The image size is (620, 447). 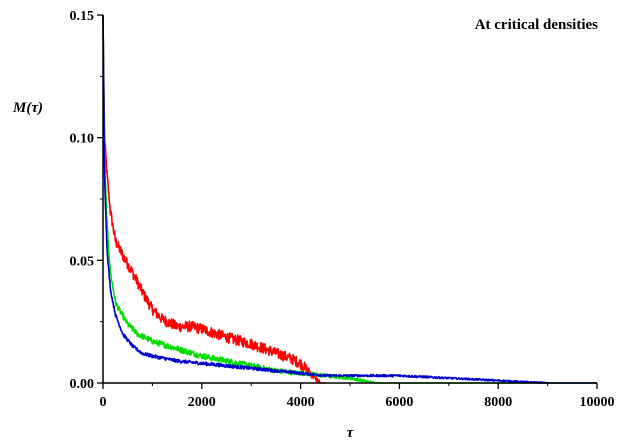 I want to click on x-tick-label: 2000, so click(x=202, y=402).